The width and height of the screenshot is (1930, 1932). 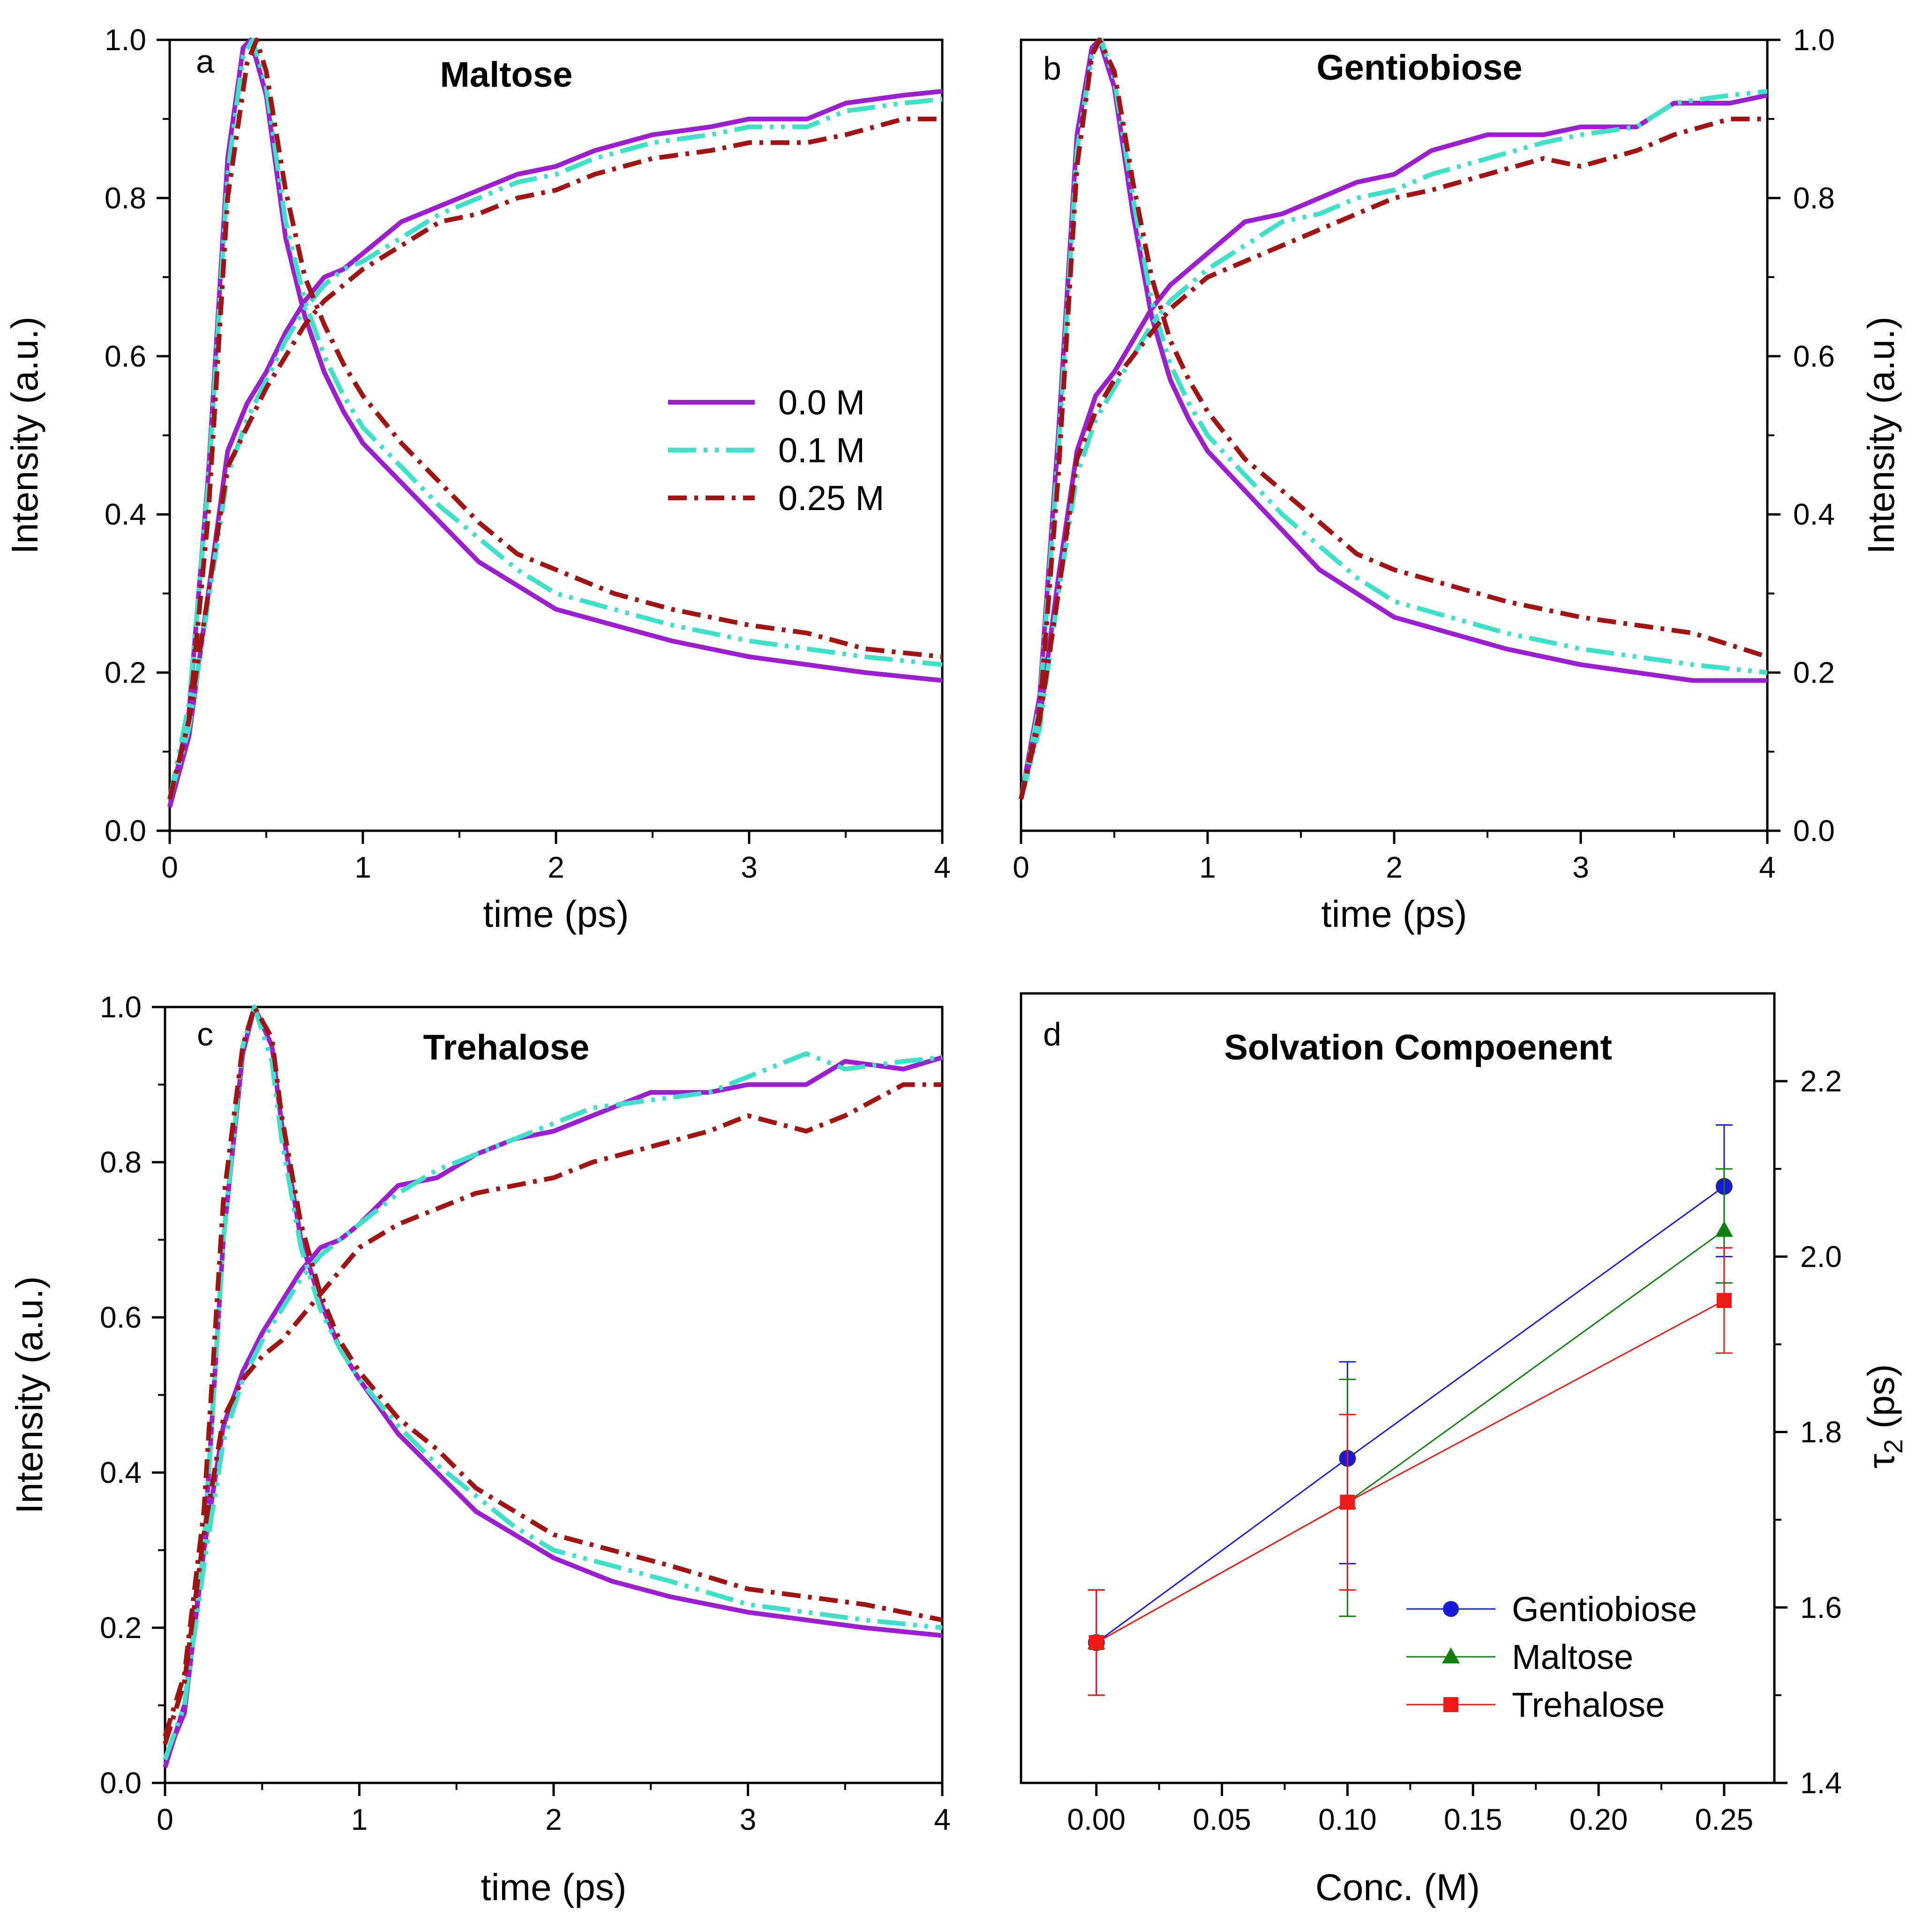 I want to click on y-tick-label: 1.4, so click(x=1821, y=1783).